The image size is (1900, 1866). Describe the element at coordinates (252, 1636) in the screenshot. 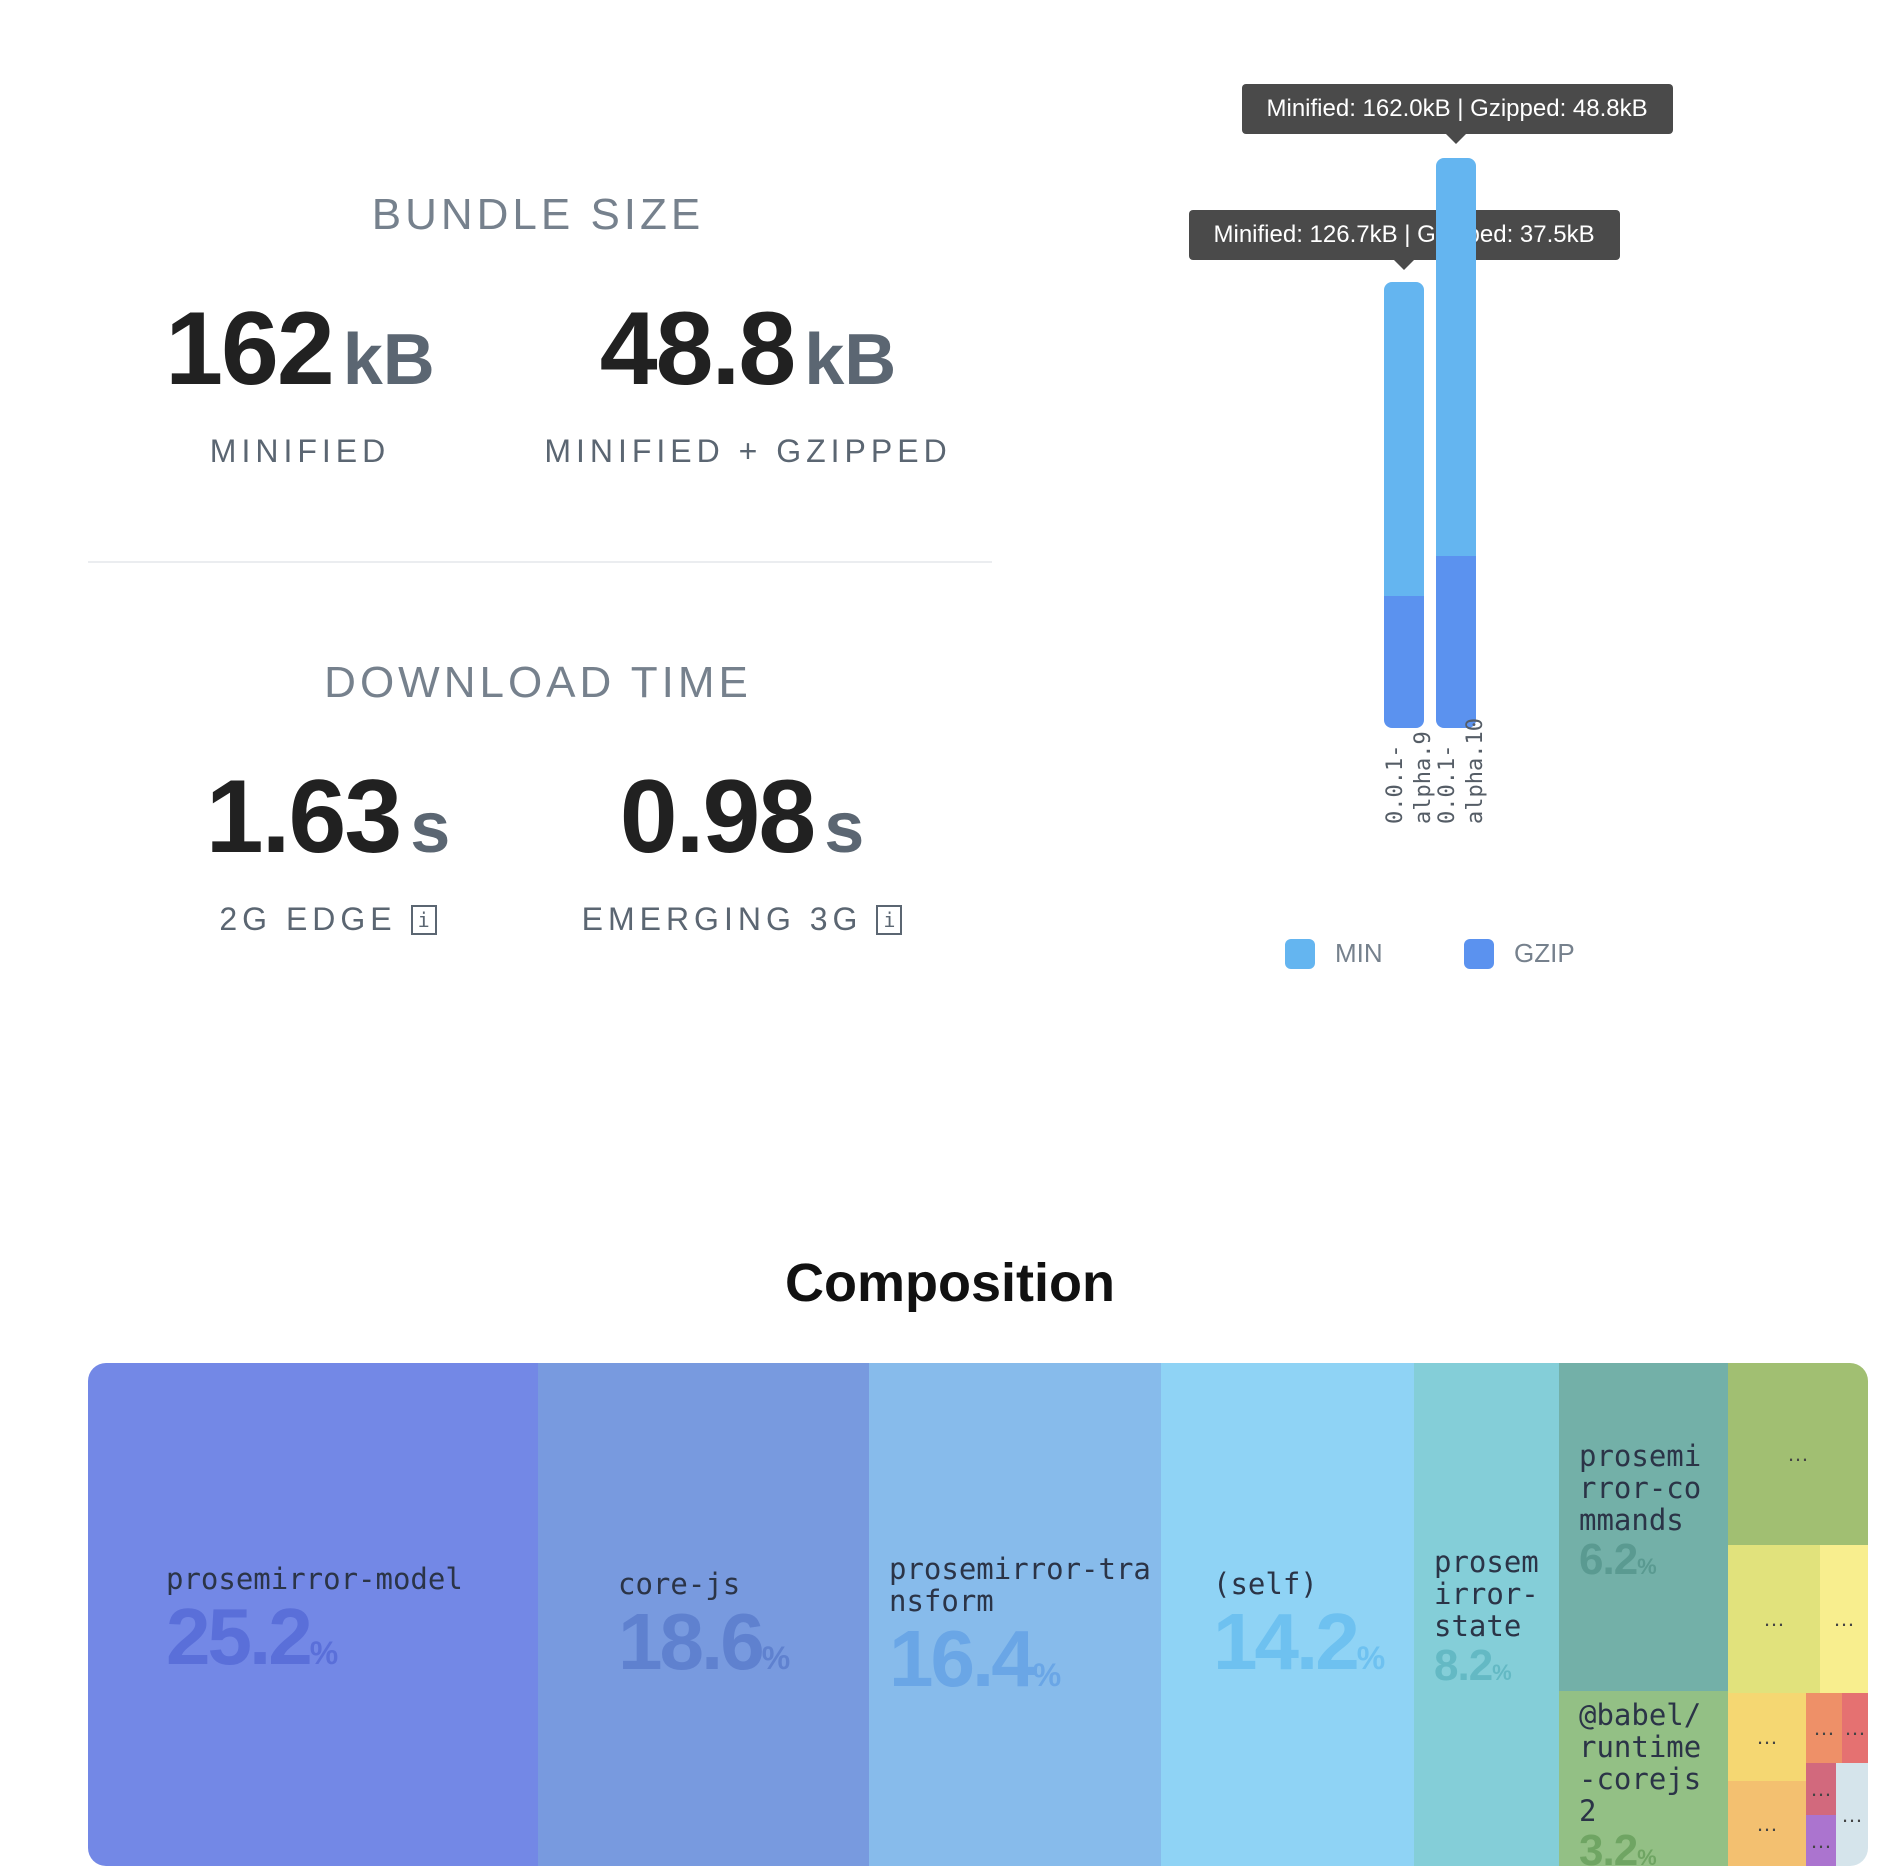

I see `treemap-cell-percent: 25.2%` at that location.